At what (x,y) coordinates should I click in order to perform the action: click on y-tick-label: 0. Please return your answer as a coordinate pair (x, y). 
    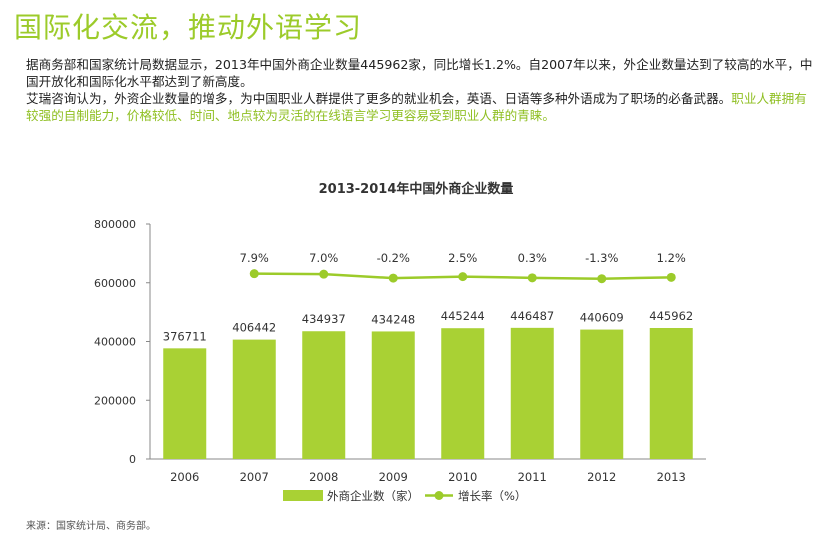
    Looking at the image, I should click on (132, 459).